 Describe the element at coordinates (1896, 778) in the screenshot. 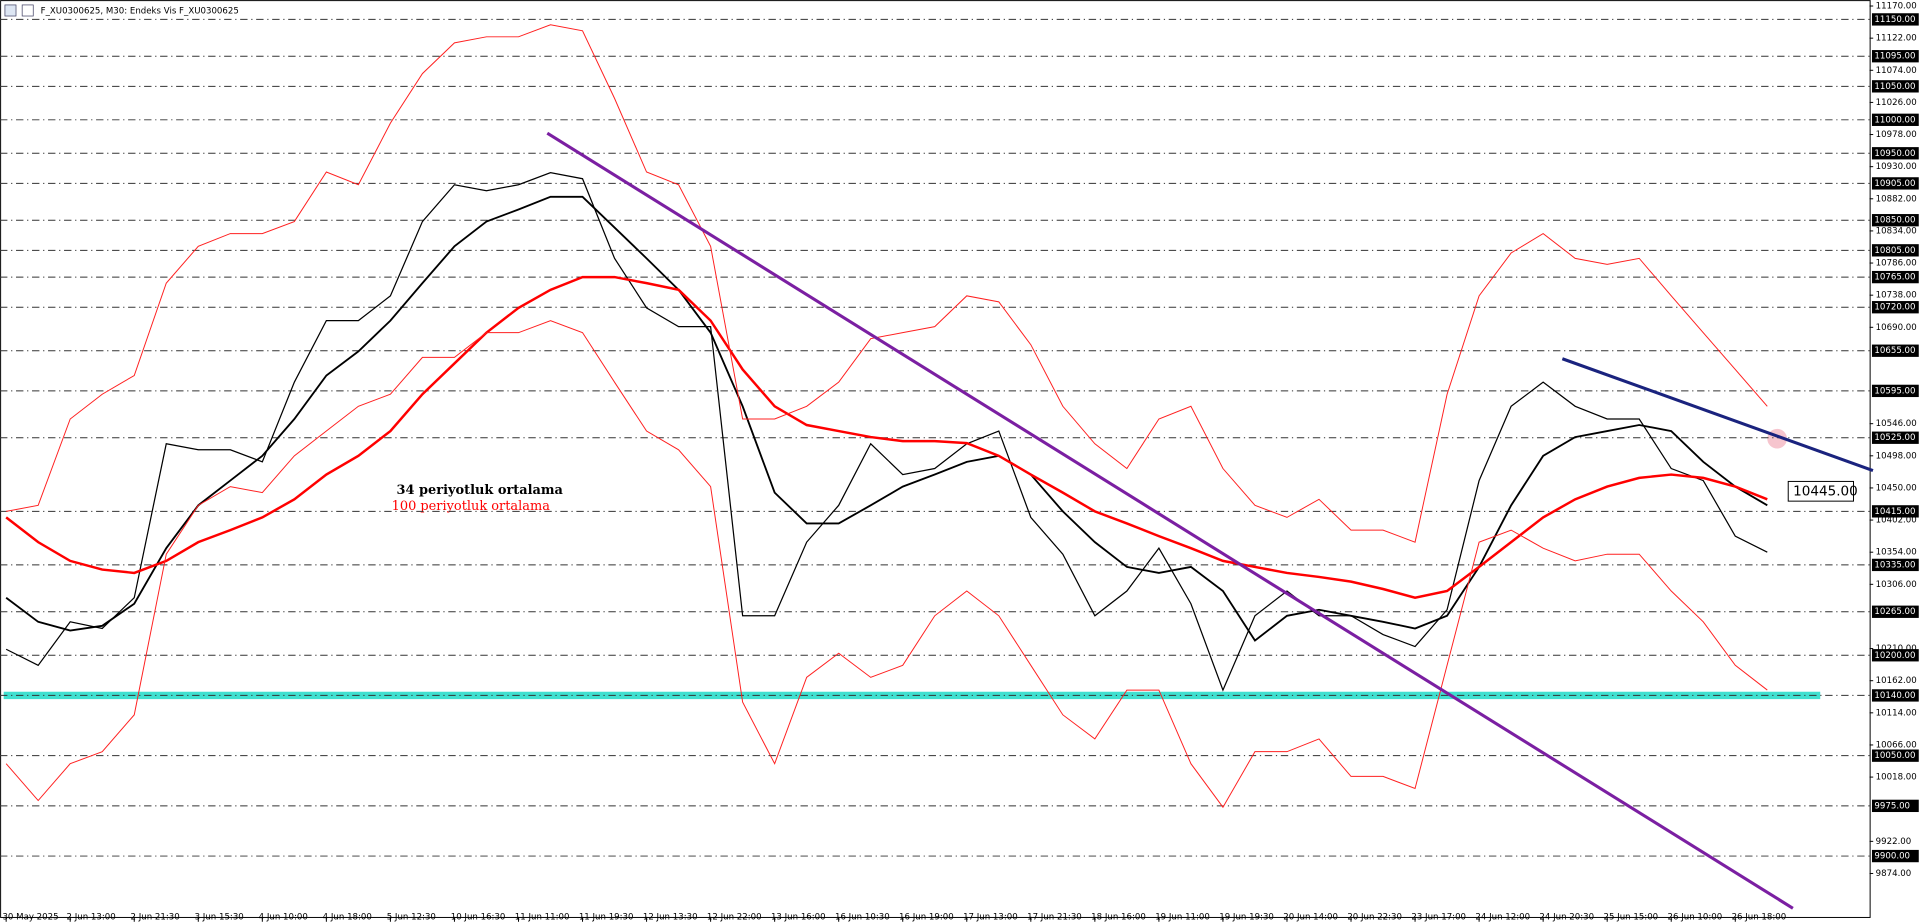

I see `y-tick-label: 10018.00` at that location.